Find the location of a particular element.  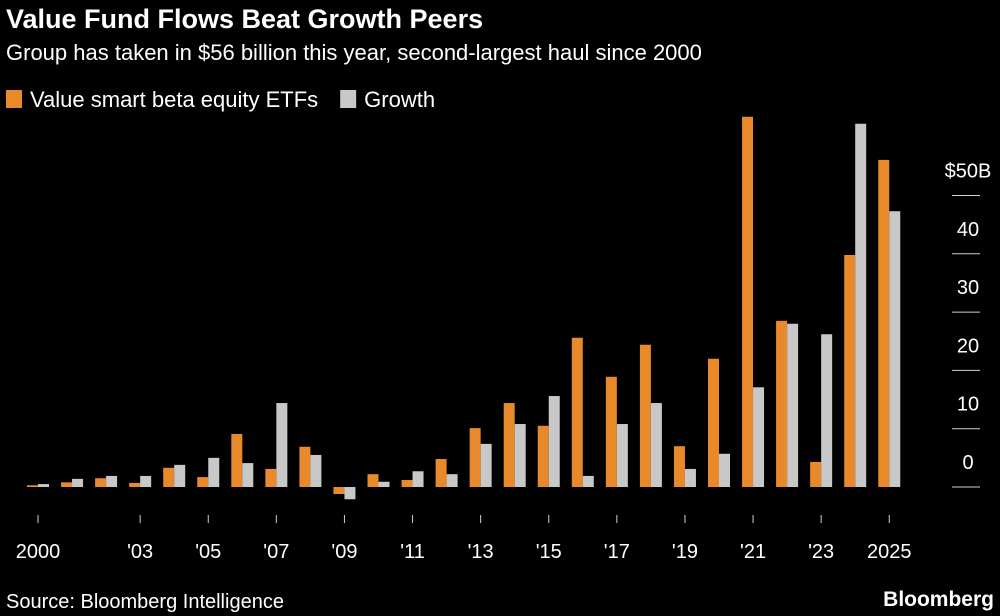

x-tick-label: '09 is located at coordinates (344, 552).